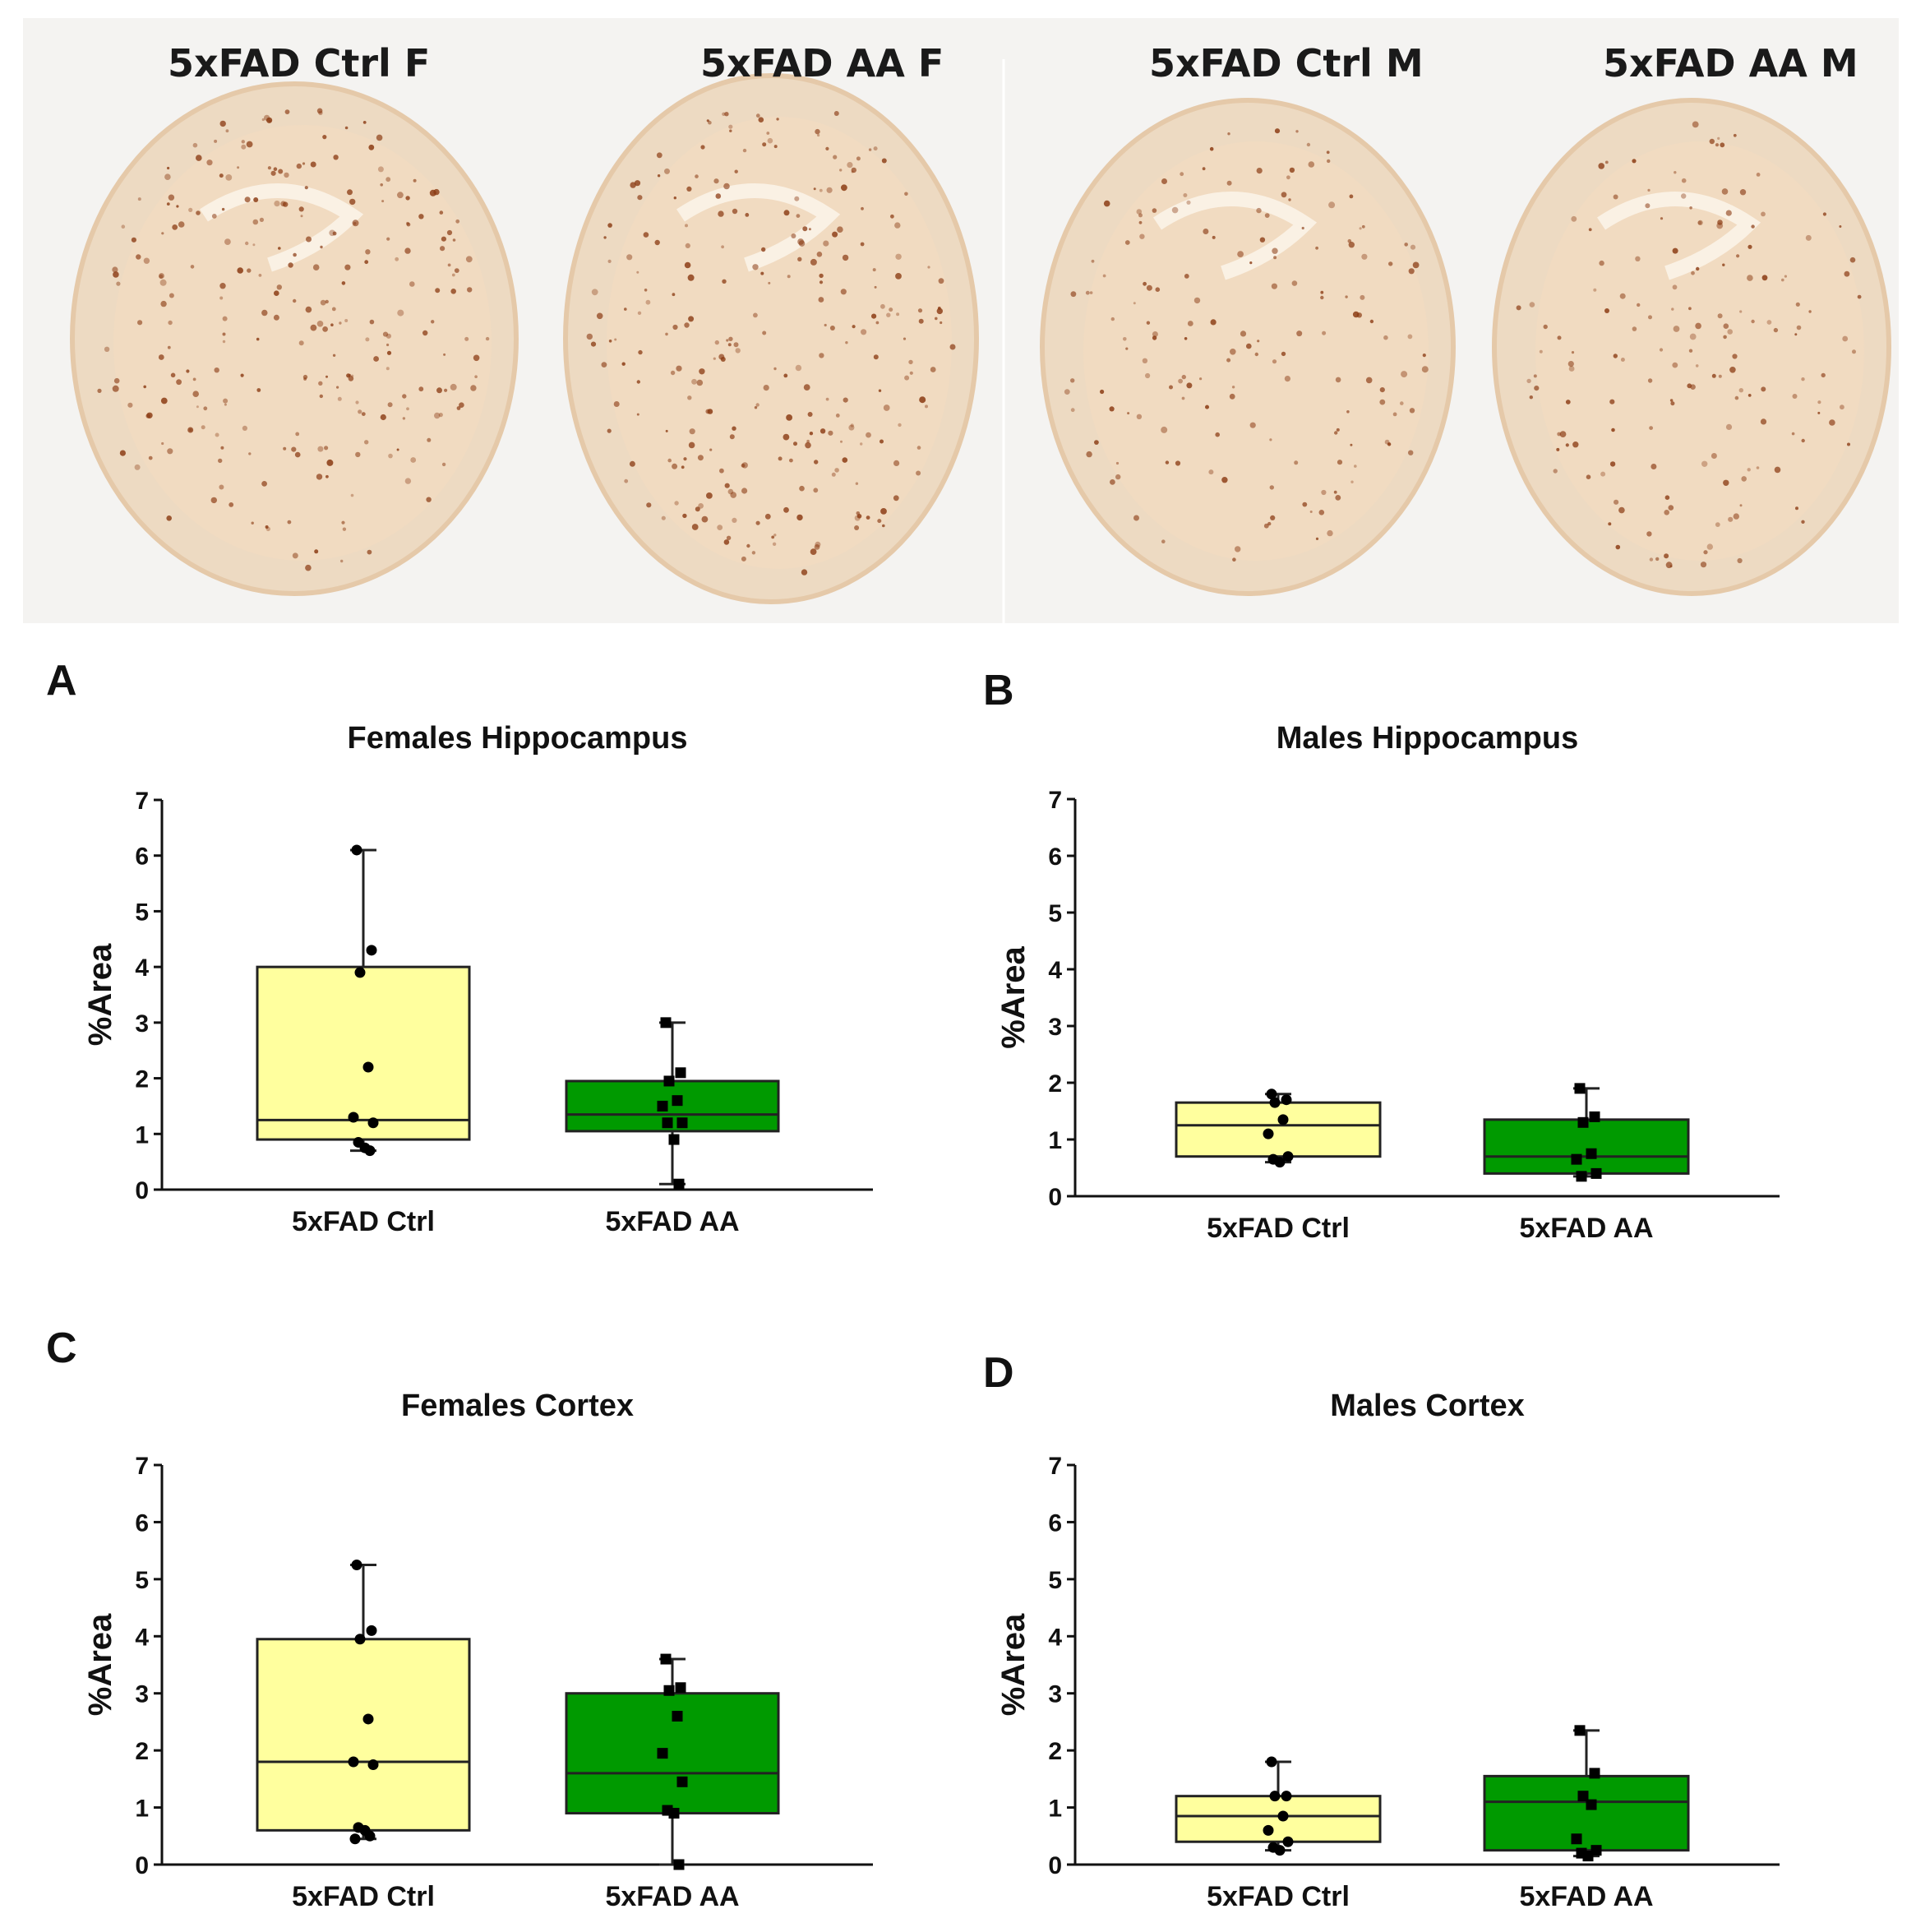 This screenshot has height=1932, width=1916. I want to click on panel-letter-c: C, so click(62, 1348).